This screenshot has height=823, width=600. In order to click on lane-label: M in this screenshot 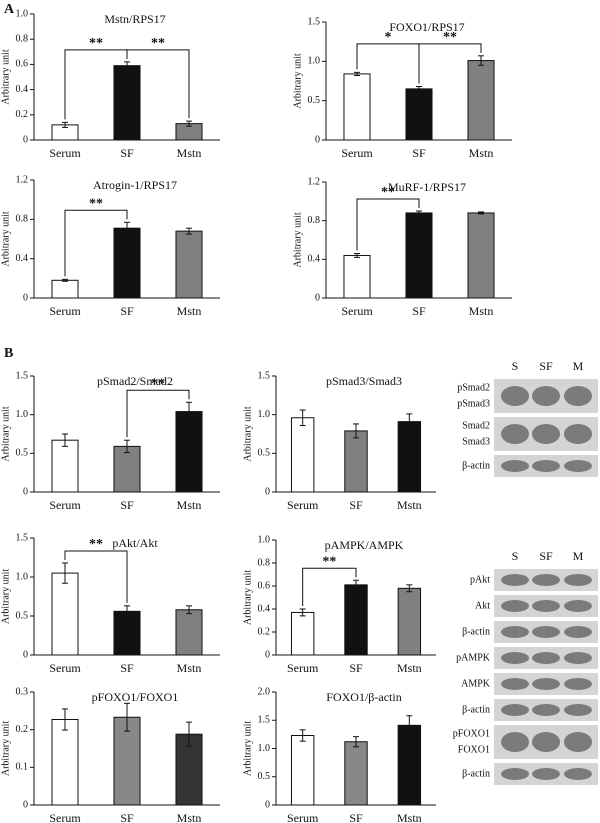, I will do `click(578, 366)`.